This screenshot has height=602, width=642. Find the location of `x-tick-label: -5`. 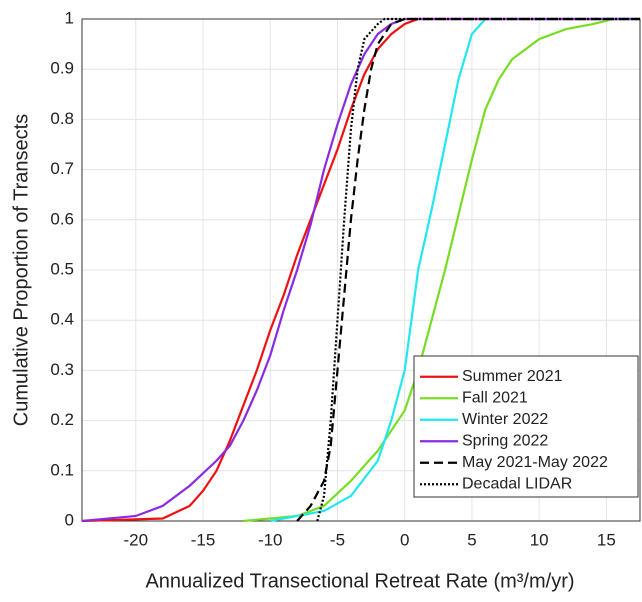

x-tick-label: -5 is located at coordinates (337, 539).